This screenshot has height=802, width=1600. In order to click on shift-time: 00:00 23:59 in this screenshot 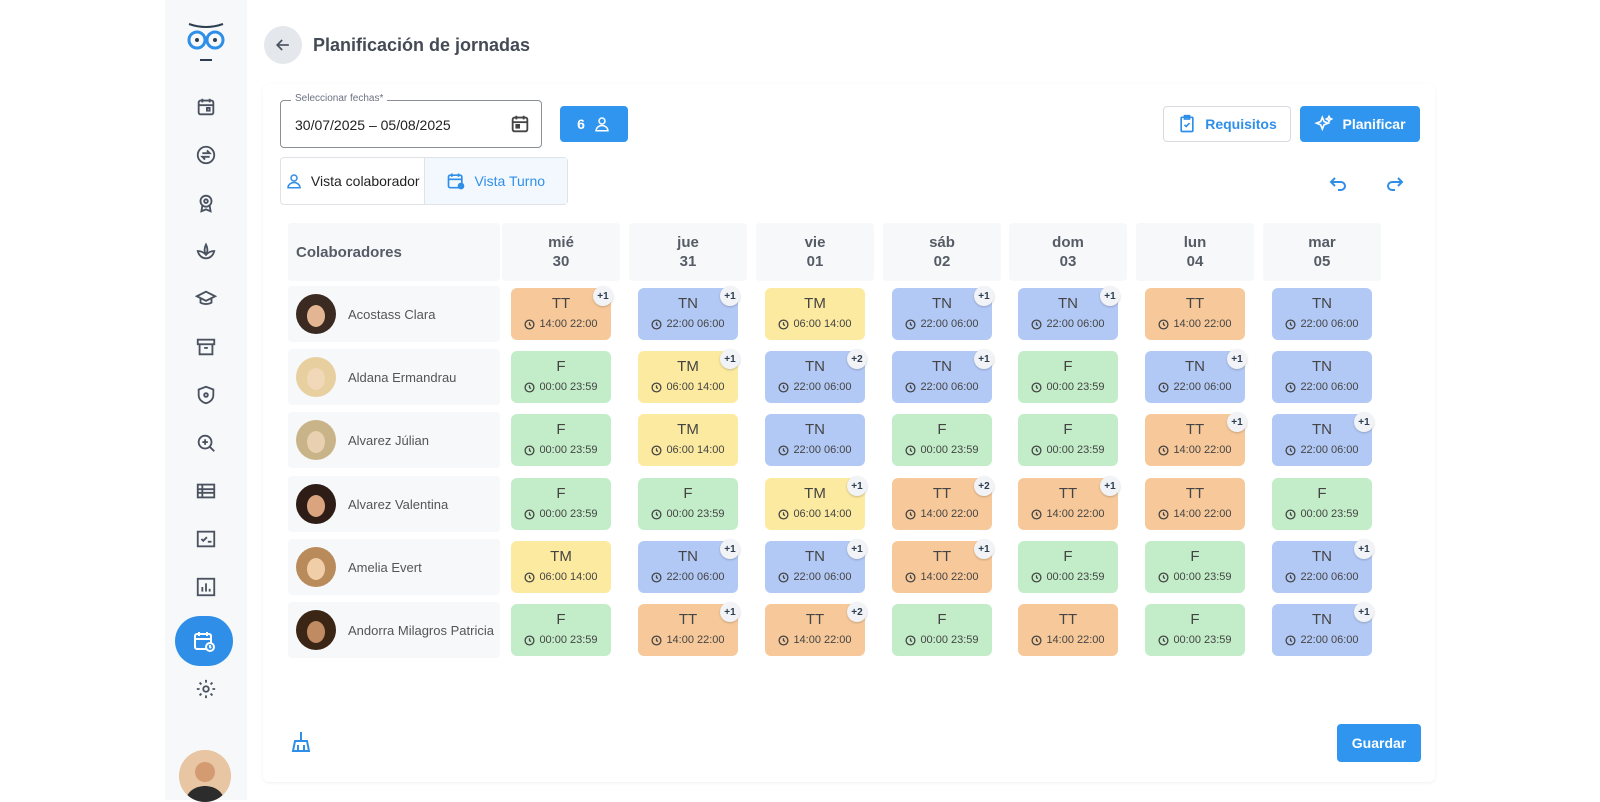, I will do `click(688, 514)`.